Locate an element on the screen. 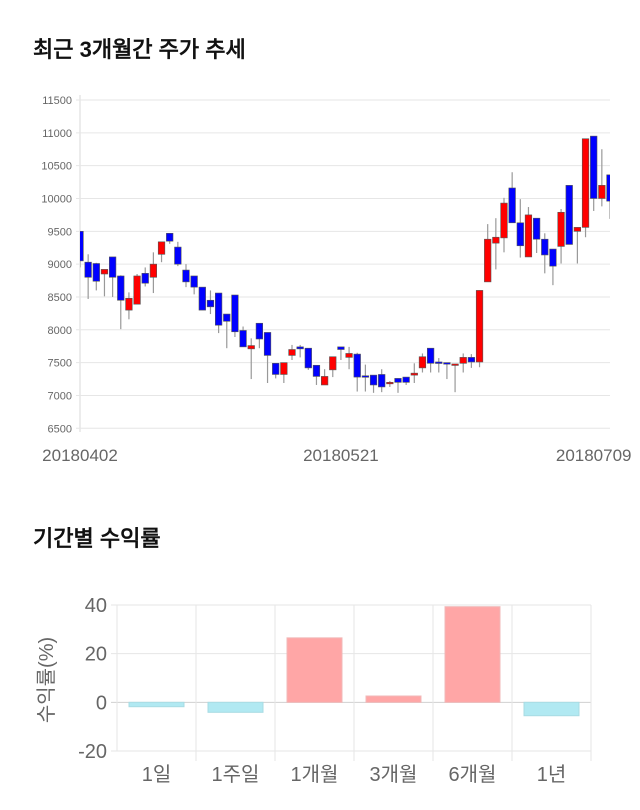  y-tick-label: 10500 is located at coordinates (56, 167).